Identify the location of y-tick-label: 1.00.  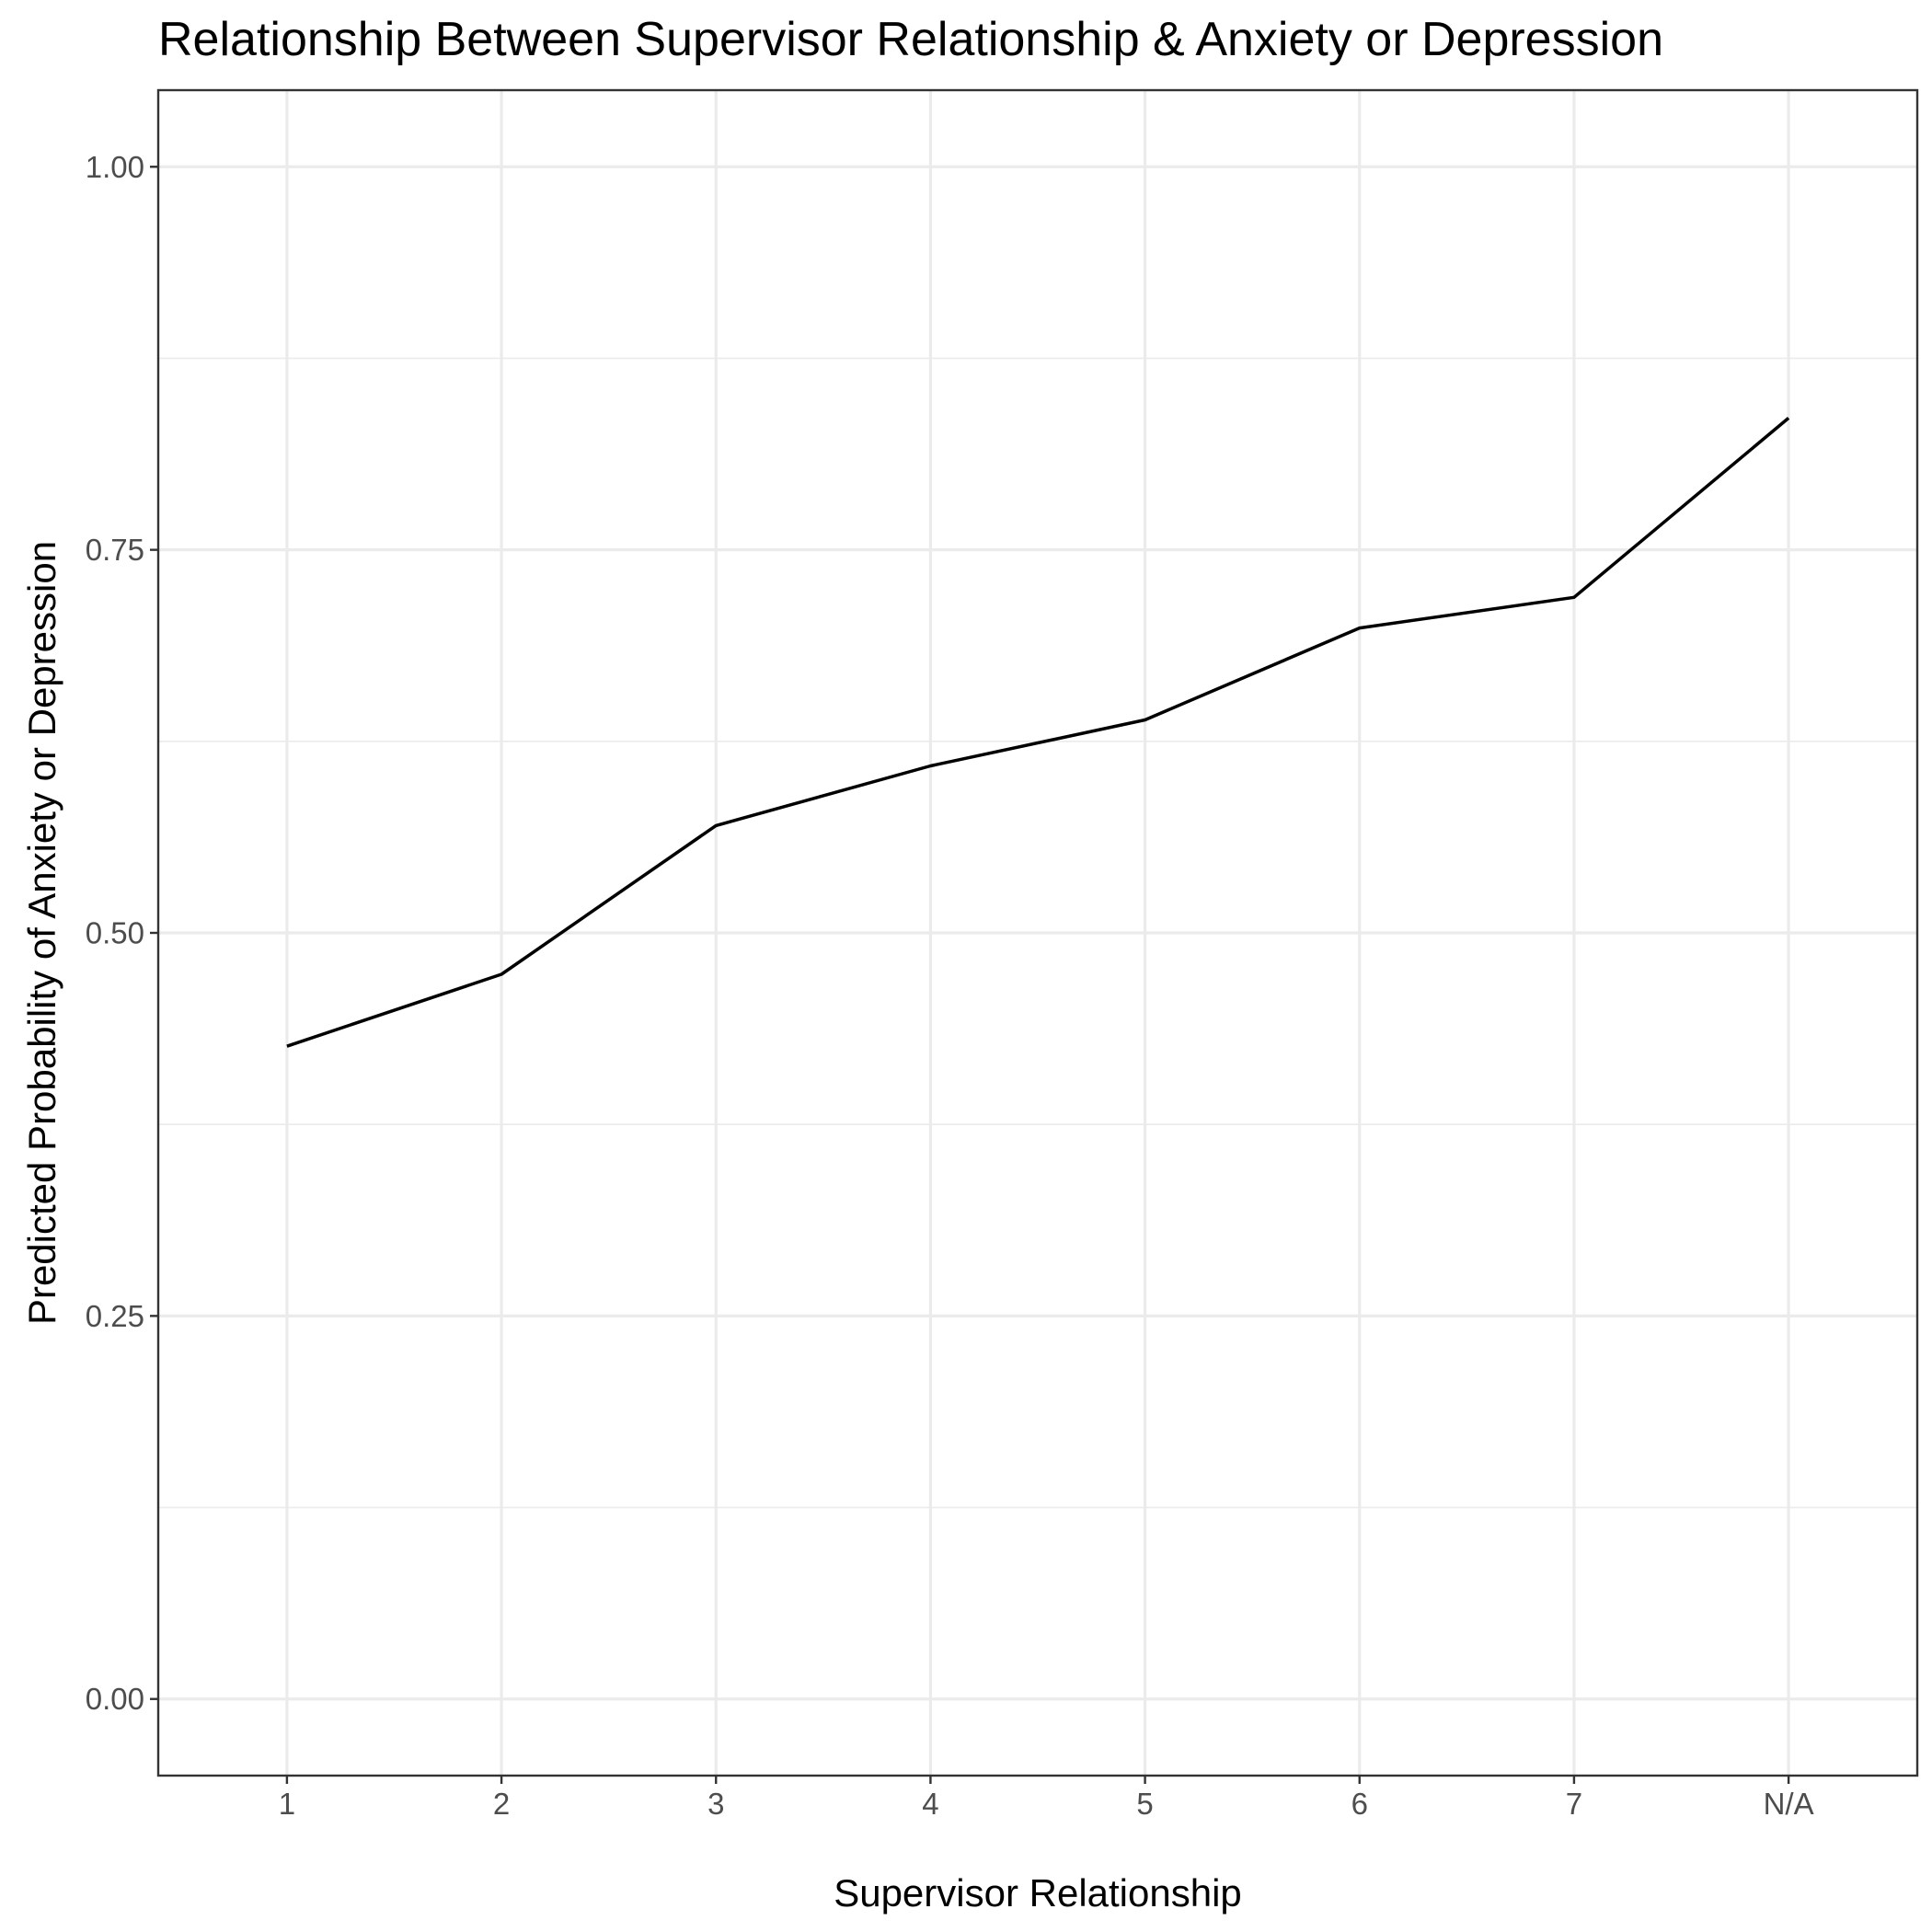
(115, 167).